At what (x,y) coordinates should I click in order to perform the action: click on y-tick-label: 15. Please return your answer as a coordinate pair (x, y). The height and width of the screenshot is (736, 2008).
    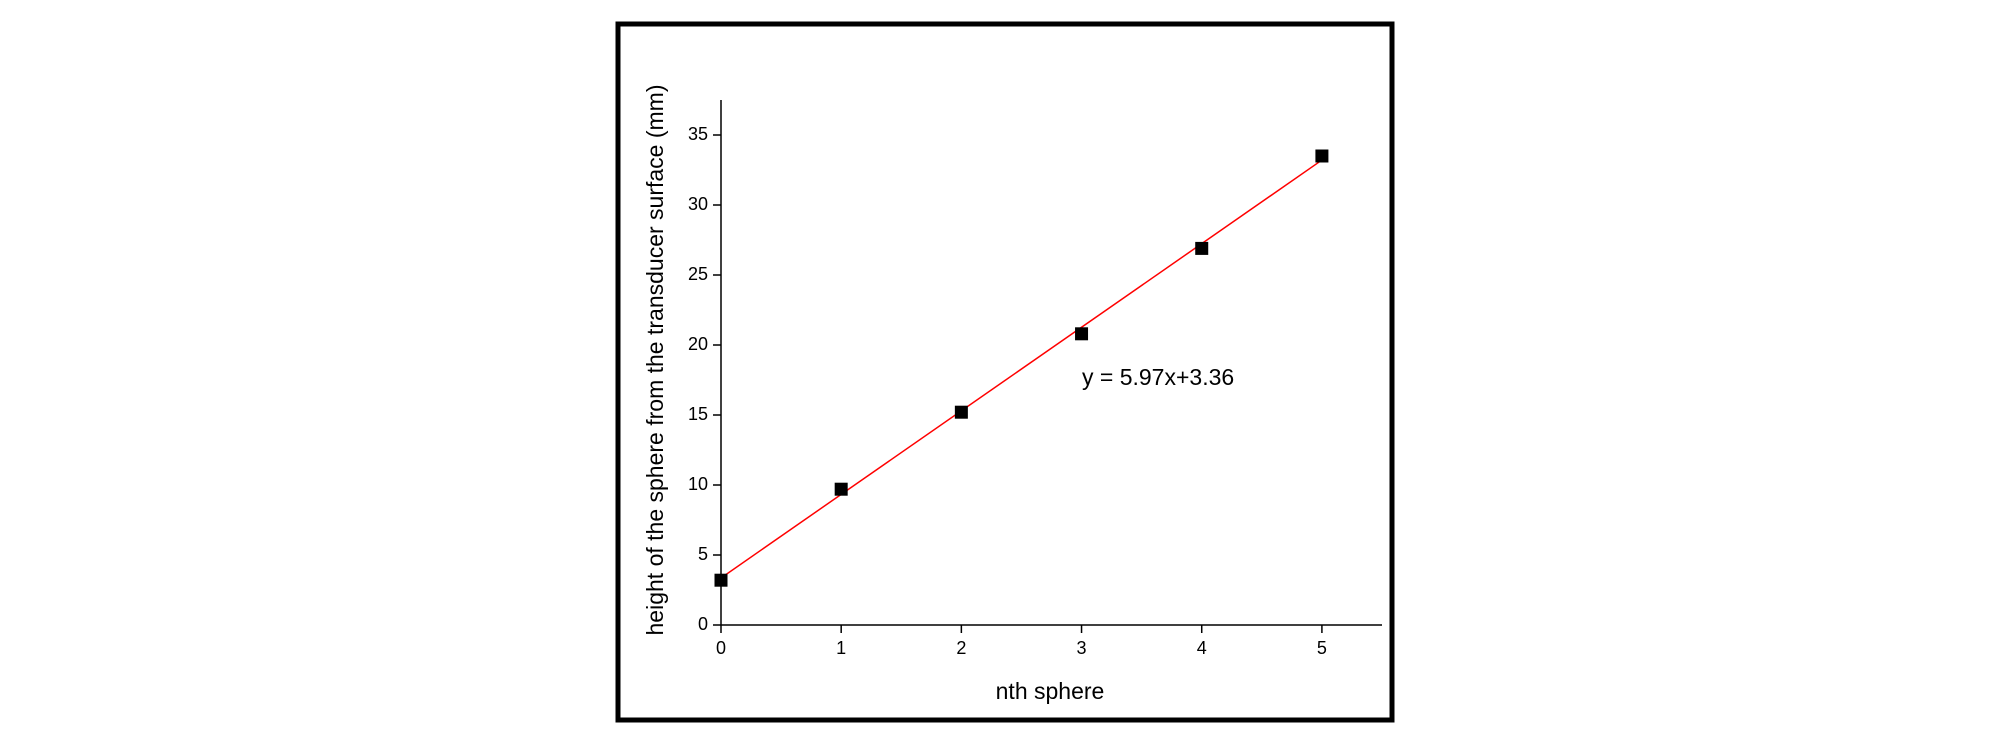
    Looking at the image, I should click on (698, 414).